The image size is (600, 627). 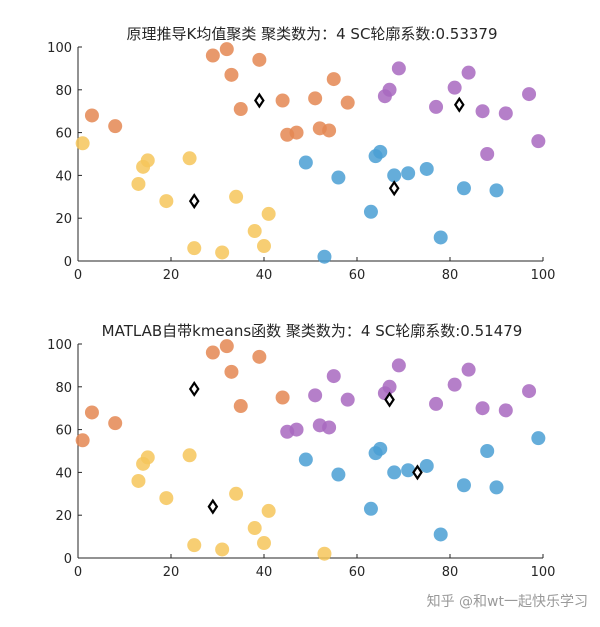 I want to click on top-x-tick-label: 0, so click(x=78, y=275).